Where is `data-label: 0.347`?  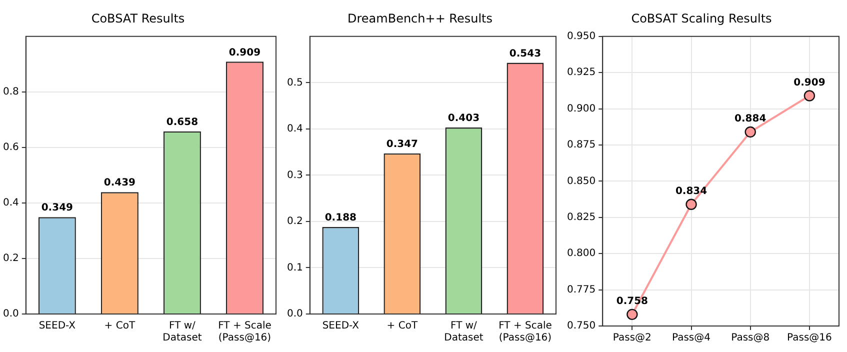
data-label: 0.347 is located at coordinates (402, 144).